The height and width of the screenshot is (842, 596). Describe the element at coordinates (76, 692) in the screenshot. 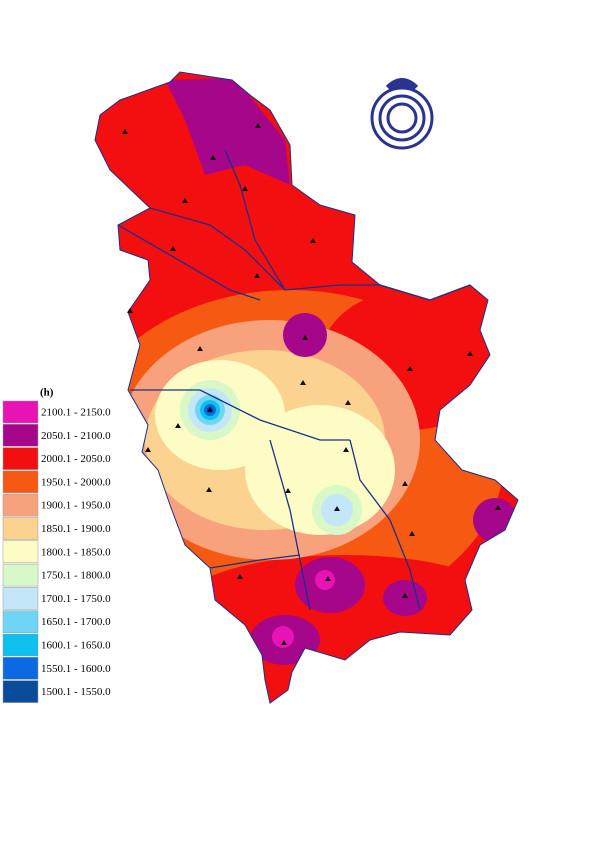

I see `legend-label: 1500.1 - 1550.0` at that location.